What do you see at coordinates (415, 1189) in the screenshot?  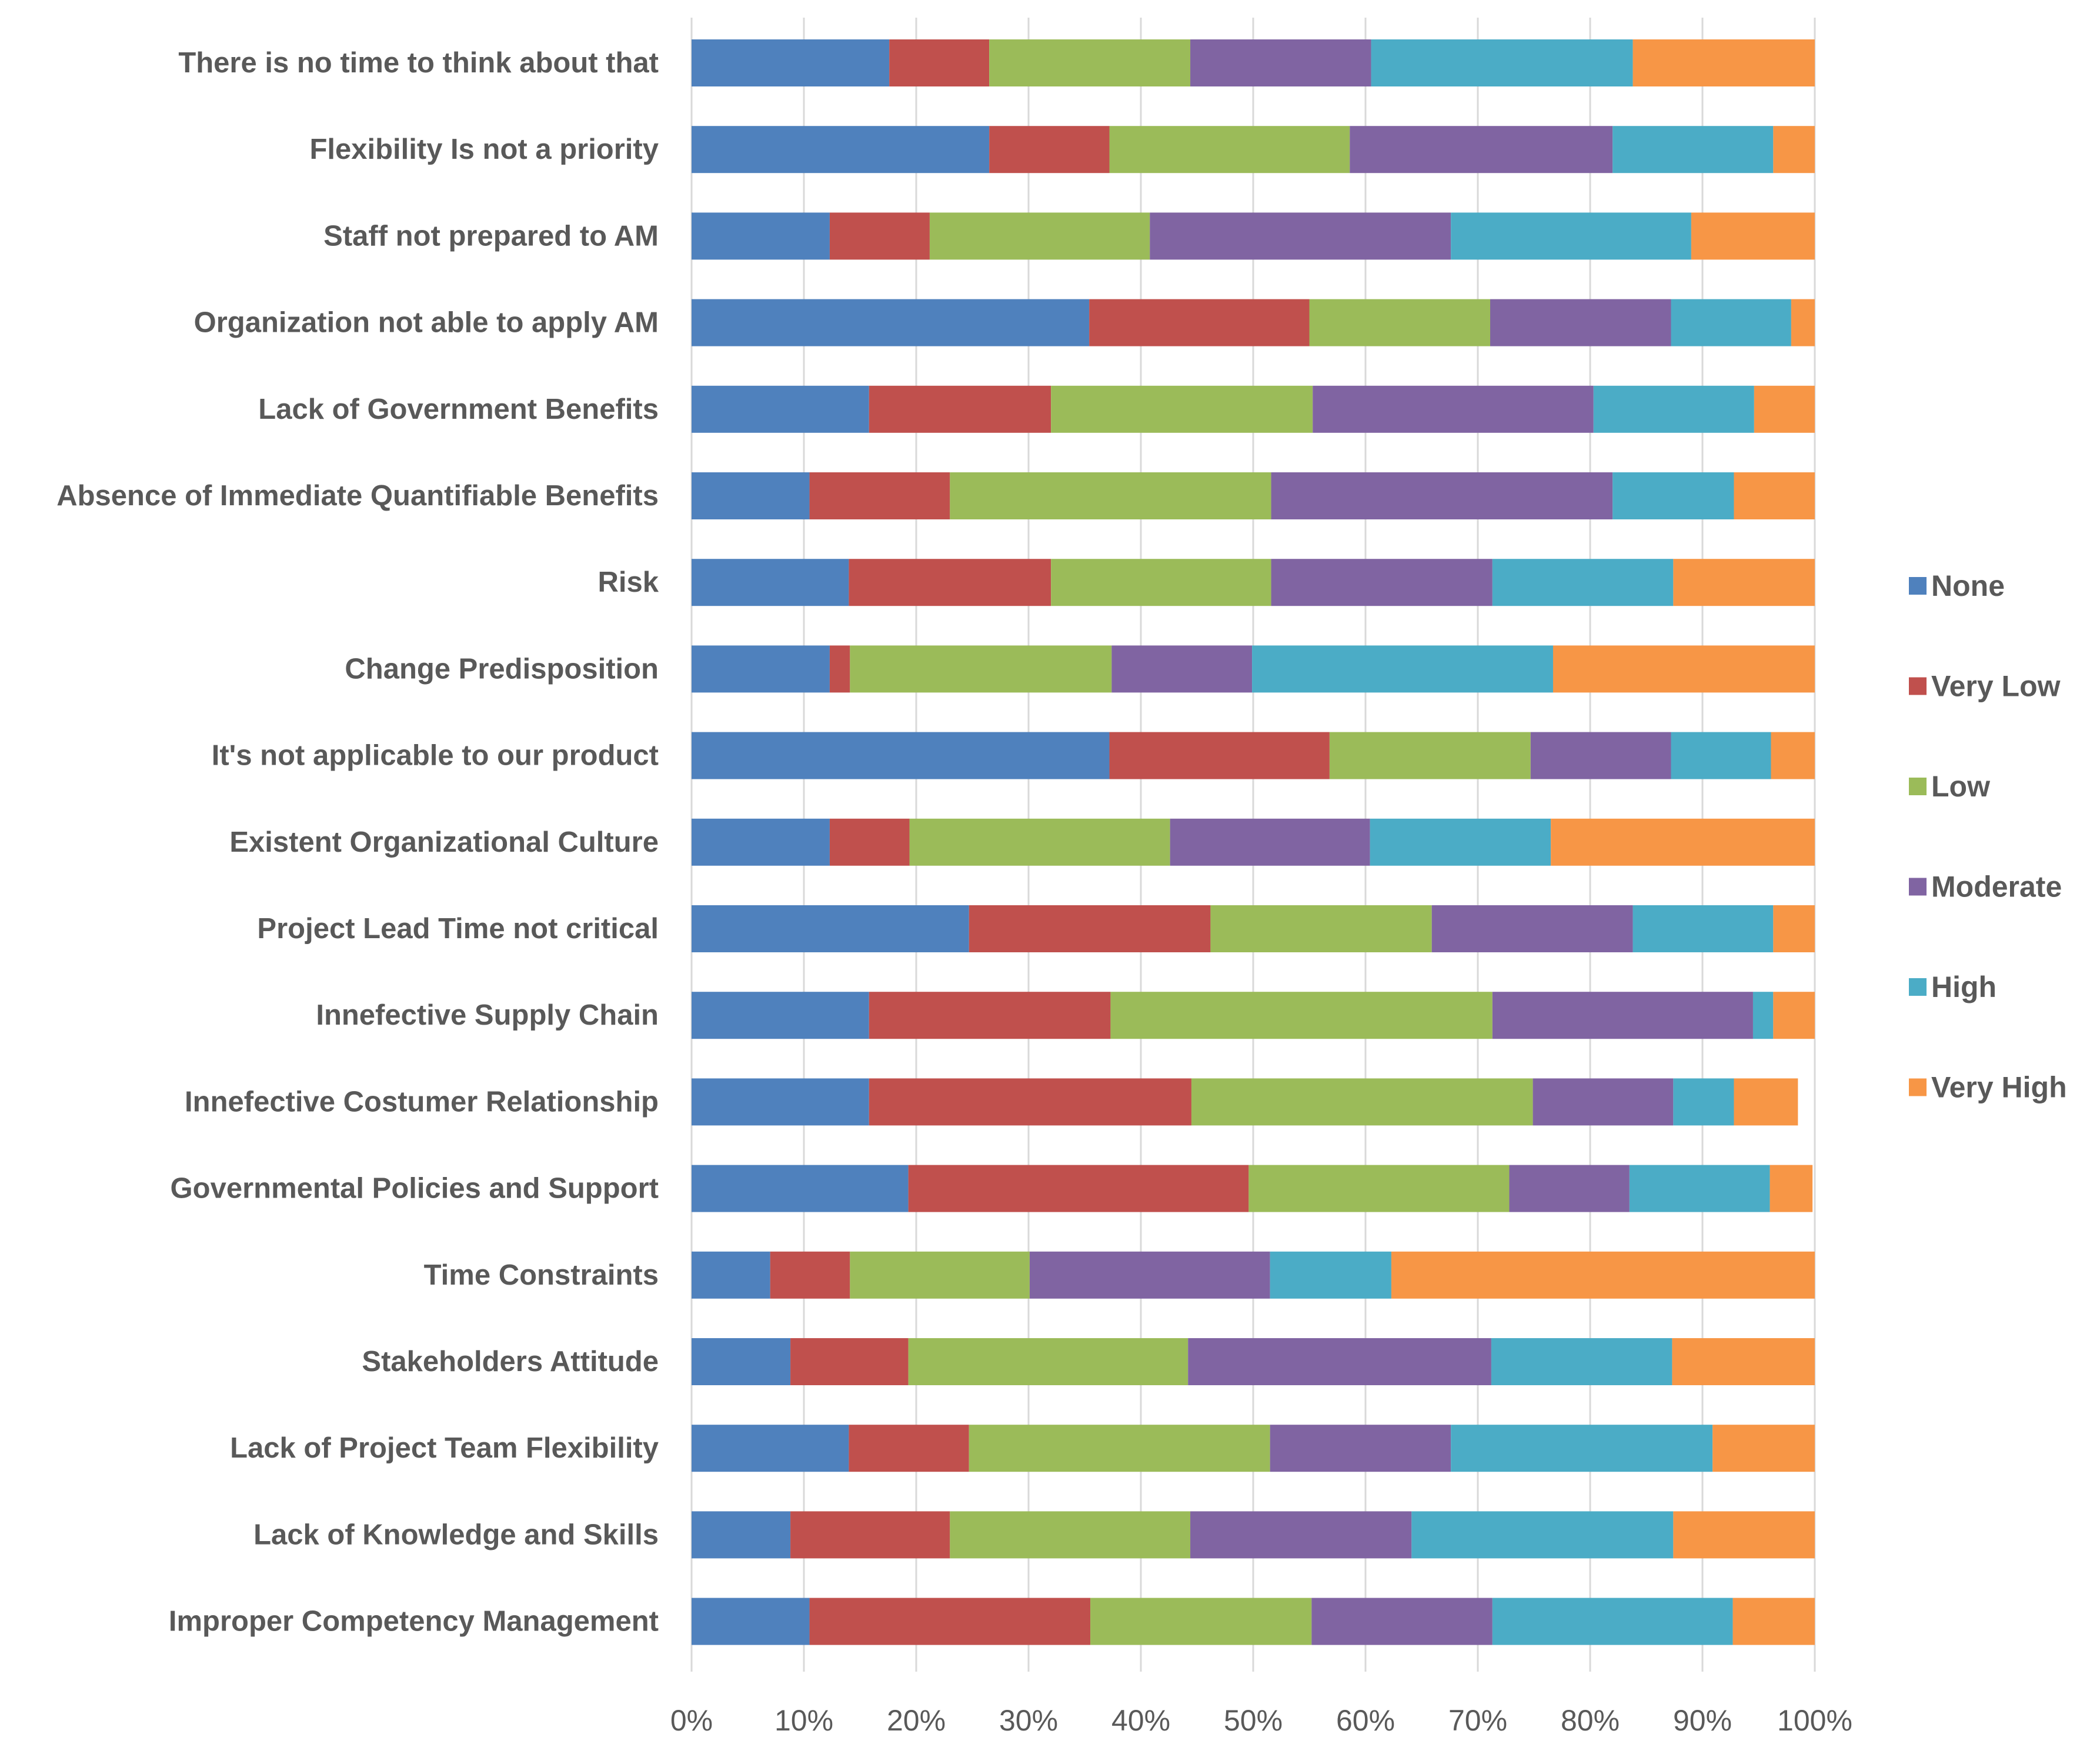 I see `category-label: Governmental Policies and Support` at bounding box center [415, 1189].